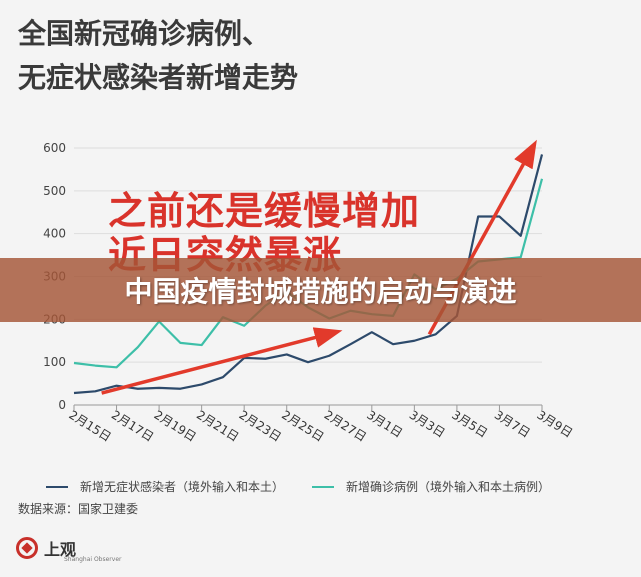 Image resolution: width=641 pixels, height=577 pixels. I want to click on chart-title-line2: 无症状感染者新增走势, so click(158, 77).